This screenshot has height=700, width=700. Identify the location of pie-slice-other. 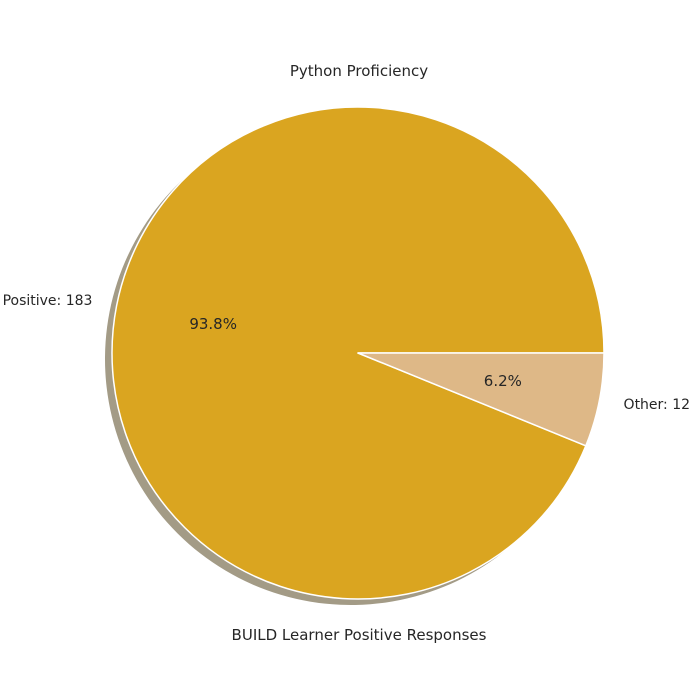
(481, 399).